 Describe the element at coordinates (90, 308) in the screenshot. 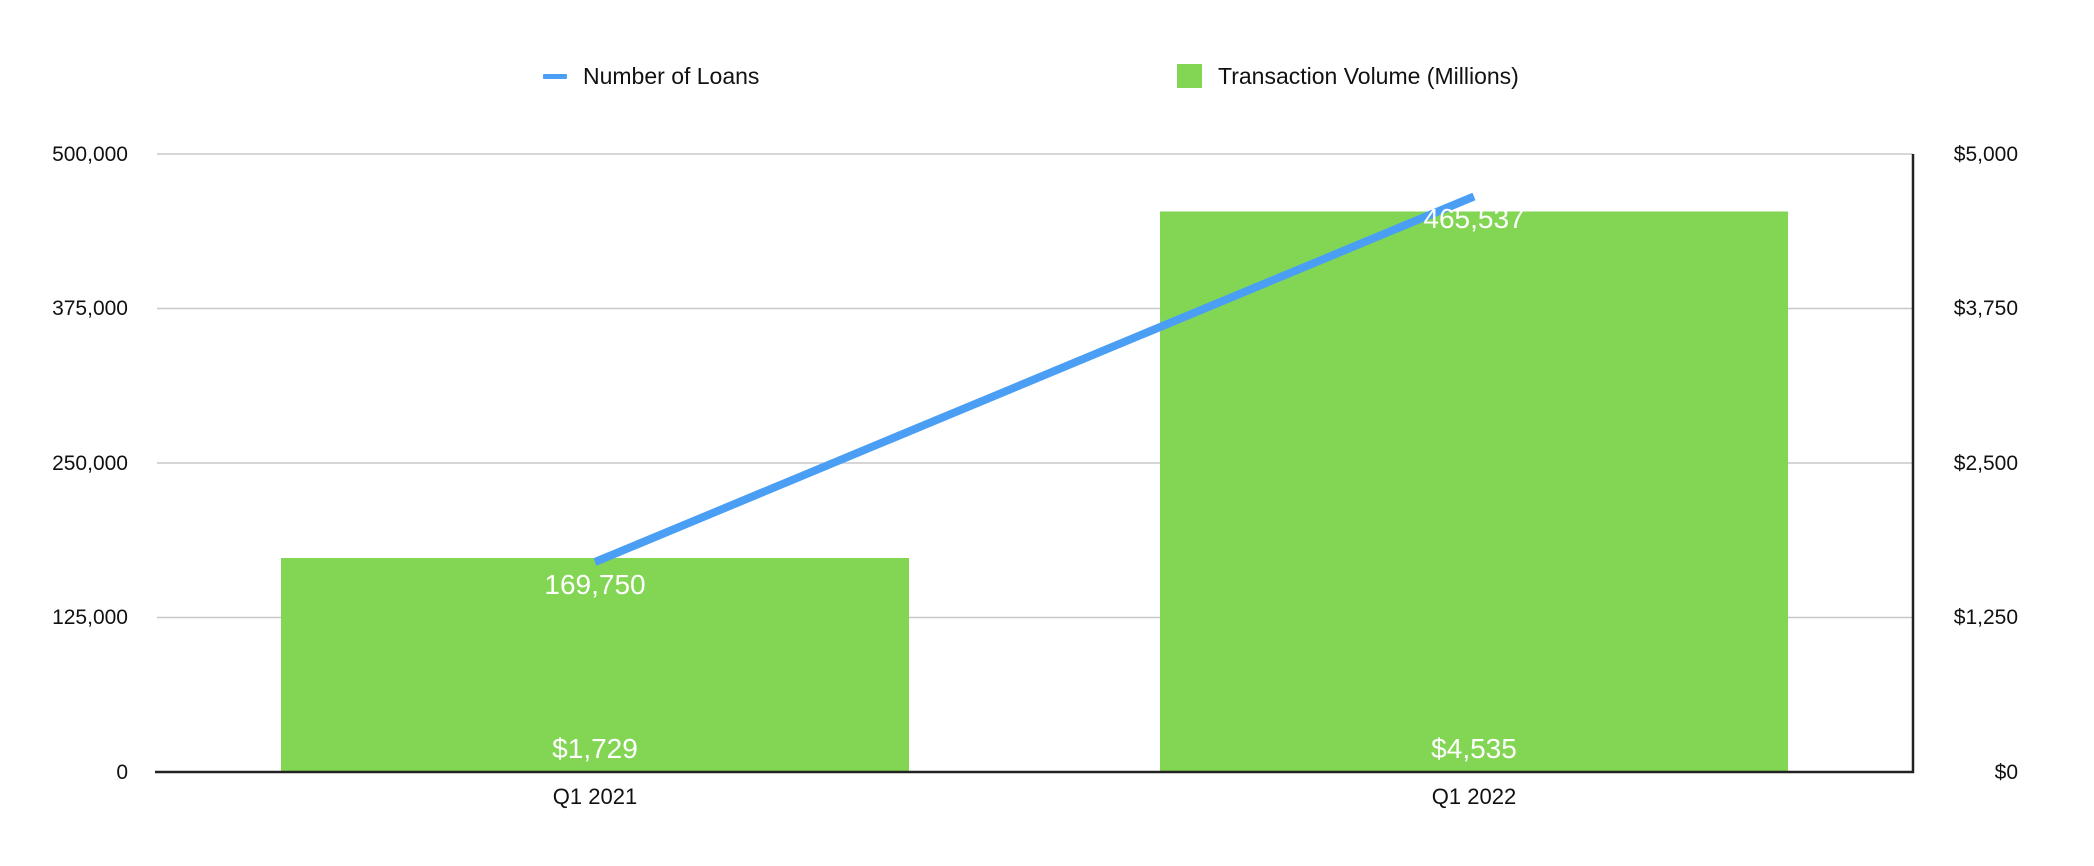

I see `left-tick: 375,000` at that location.